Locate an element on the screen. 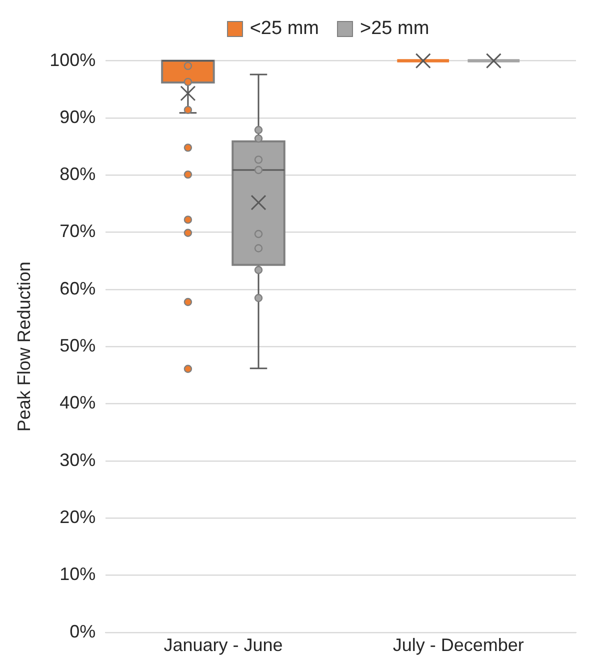 The width and height of the screenshot is (596, 670). y-tick-label: 60% is located at coordinates (78, 288).